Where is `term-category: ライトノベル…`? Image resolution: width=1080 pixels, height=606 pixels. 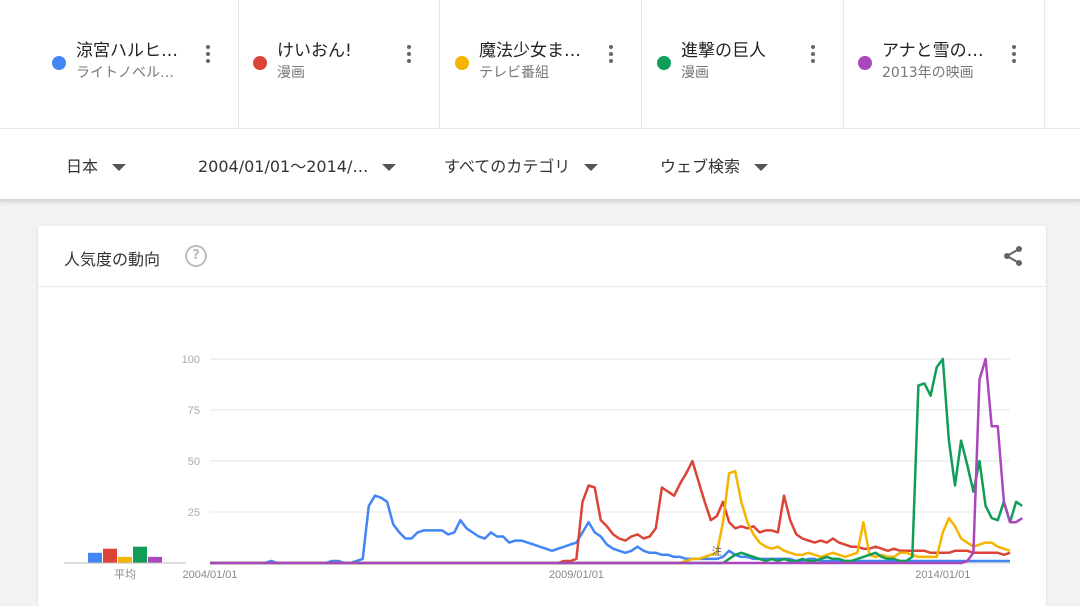 term-category: ライトノベル… is located at coordinates (125, 73).